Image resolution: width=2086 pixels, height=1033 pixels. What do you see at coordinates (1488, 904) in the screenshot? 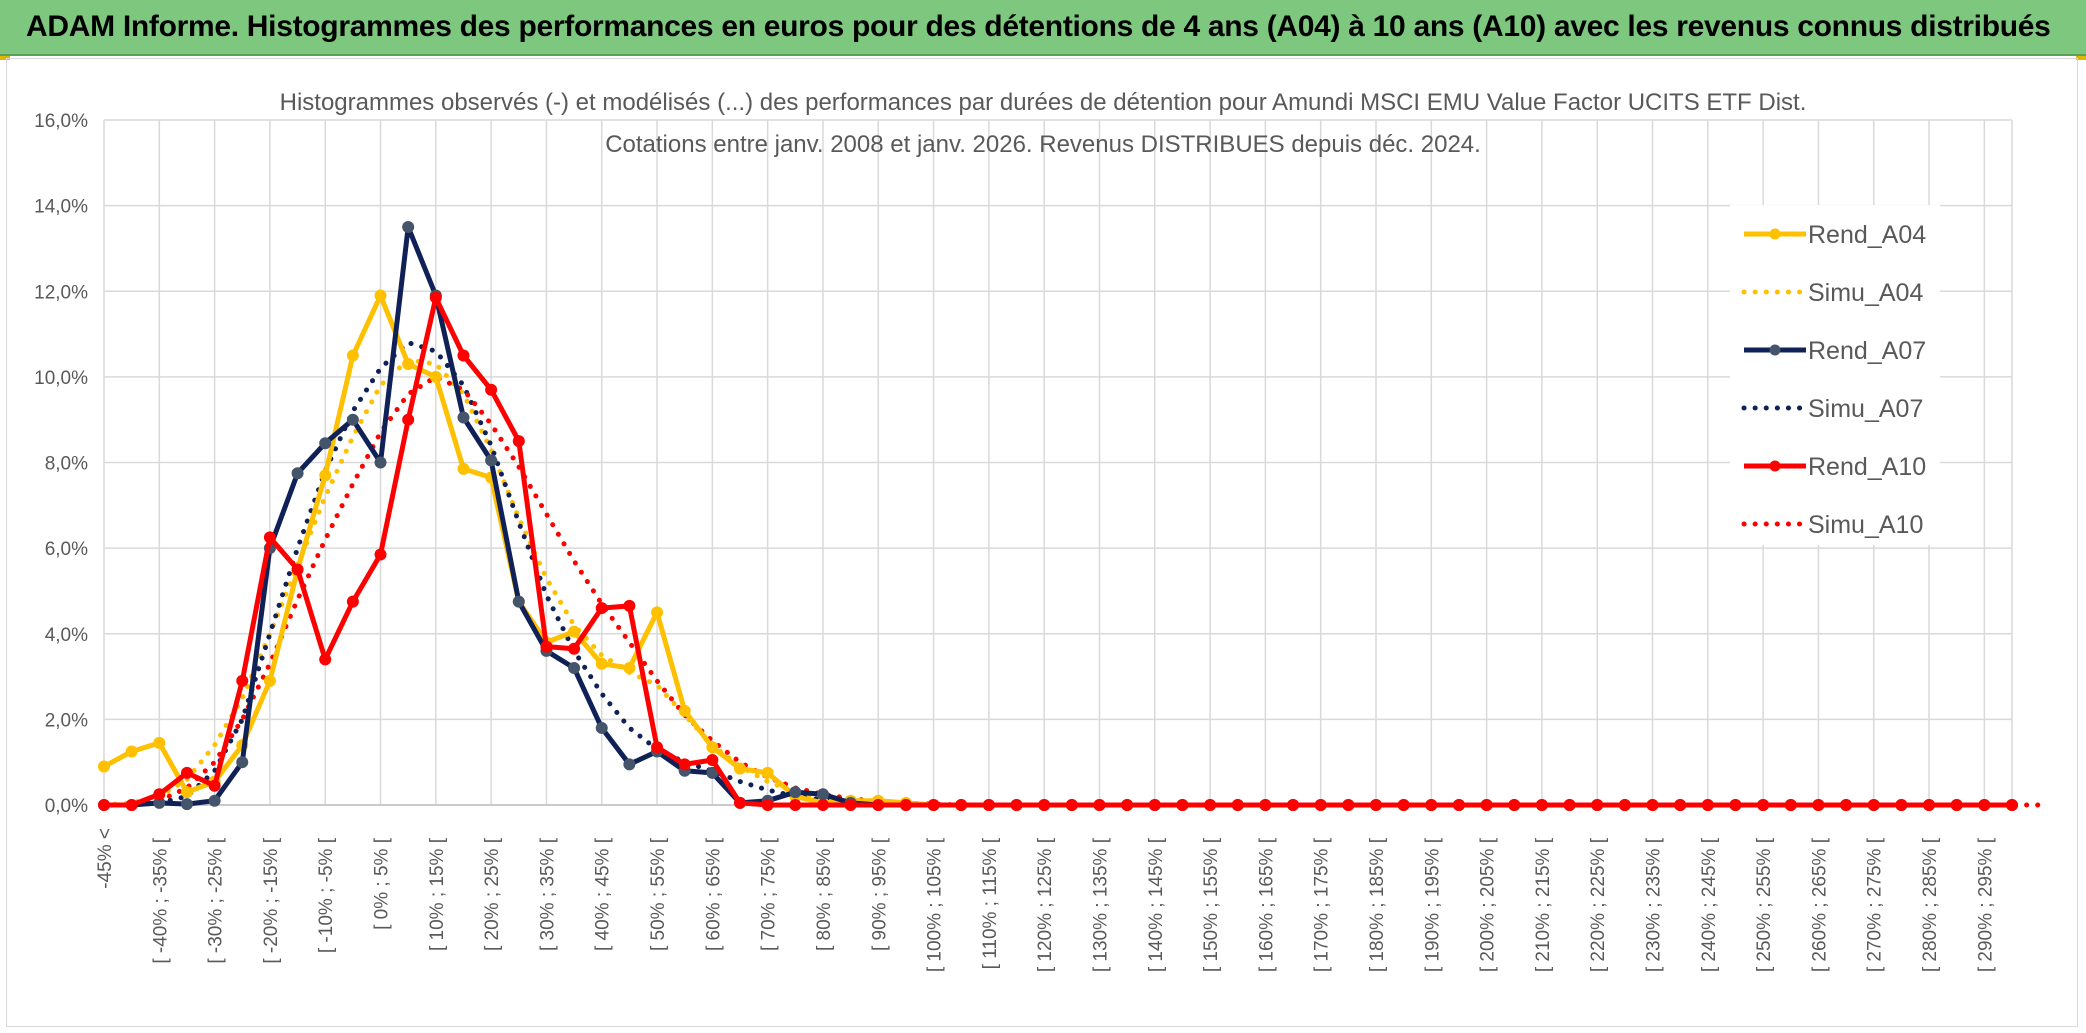
I see `x-tick-label: [ 200% ; 205% [` at bounding box center [1488, 904].